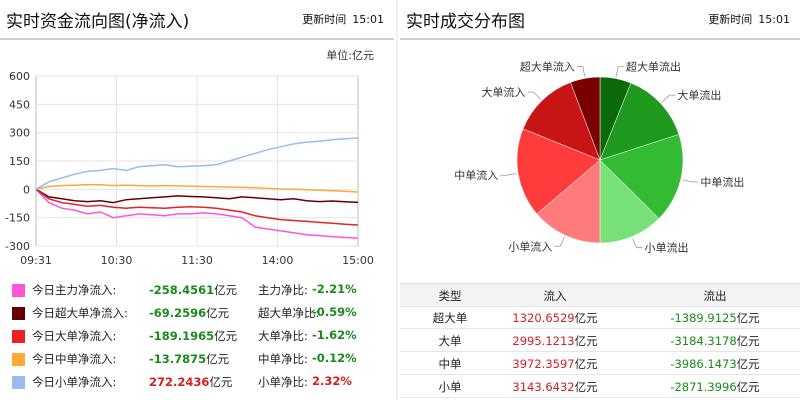  Describe the element at coordinates (600, 317) in the screenshot. I see `table-row: 超大单 1320.6529亿元 -1389.9125亿元` at that location.